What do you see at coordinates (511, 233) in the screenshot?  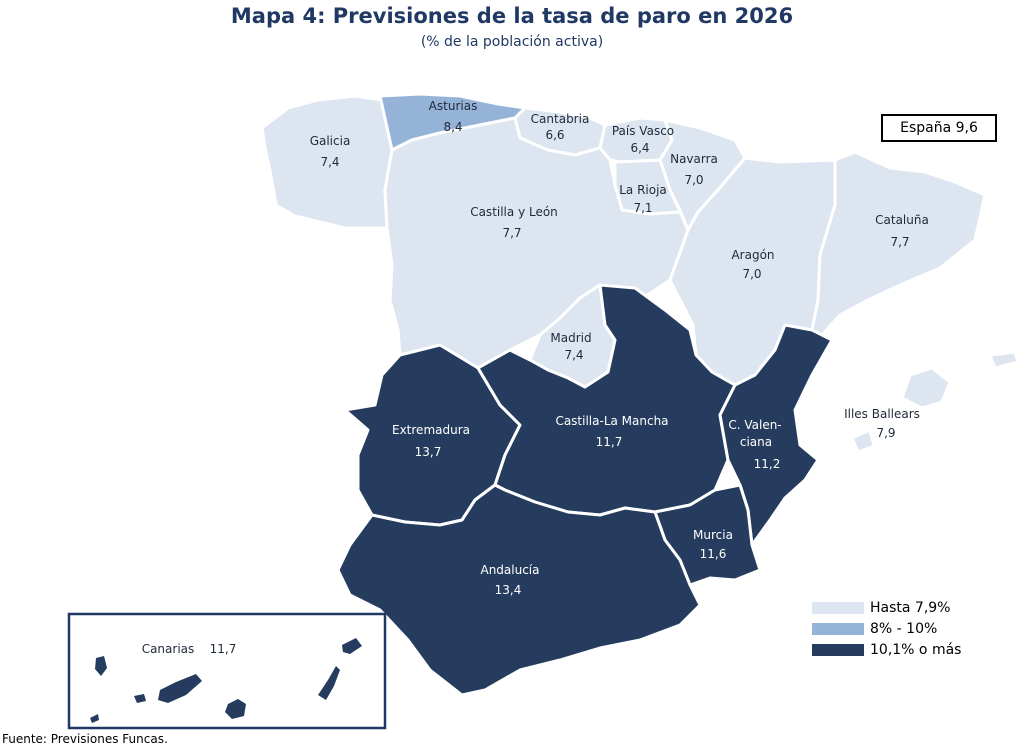 I see `label-castilla-leon-value: 7,7` at bounding box center [511, 233].